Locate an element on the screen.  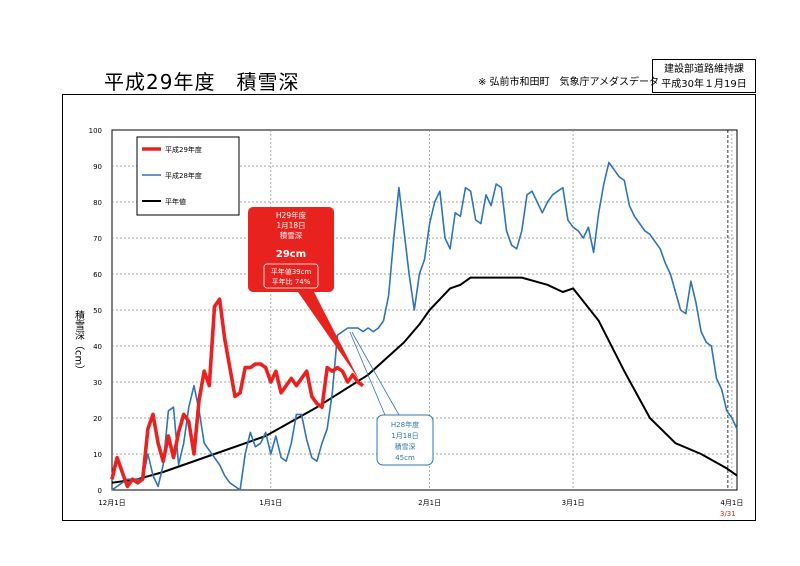
issue-date: 平成30年１月19日 is located at coordinates (704, 84).